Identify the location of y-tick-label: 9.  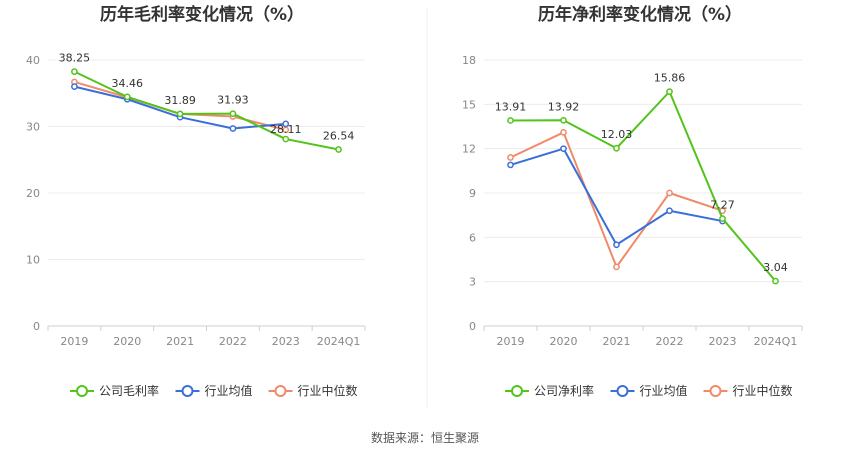
(472, 193).